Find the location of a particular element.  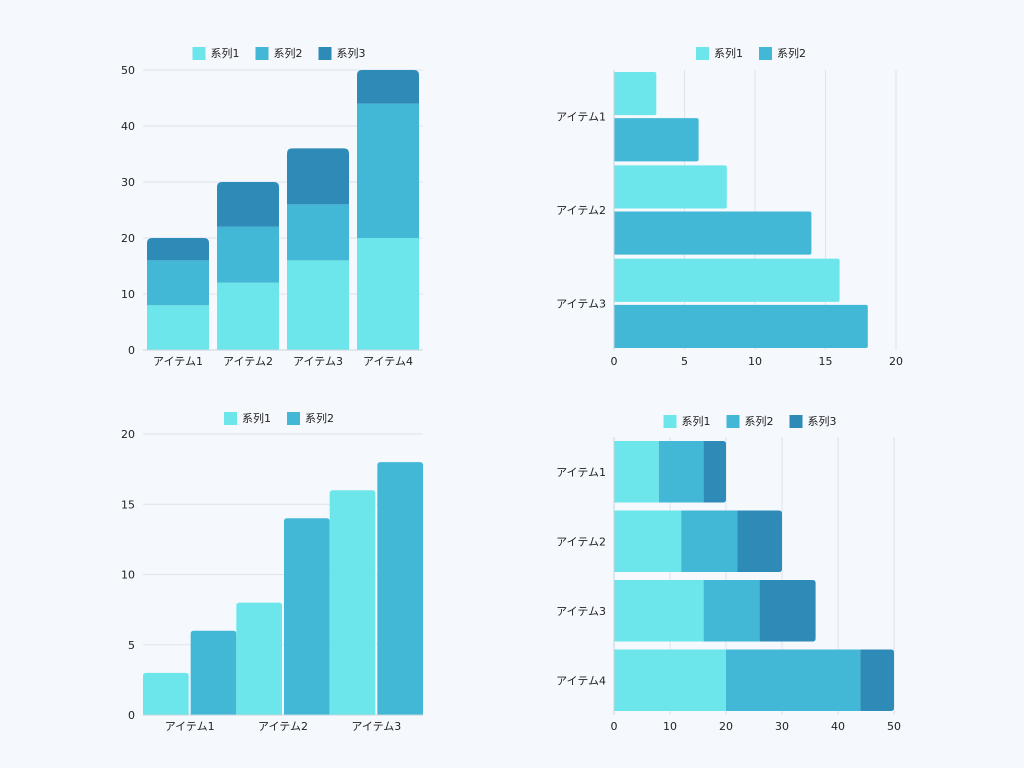

y-tick-label: 50 is located at coordinates (128, 70).